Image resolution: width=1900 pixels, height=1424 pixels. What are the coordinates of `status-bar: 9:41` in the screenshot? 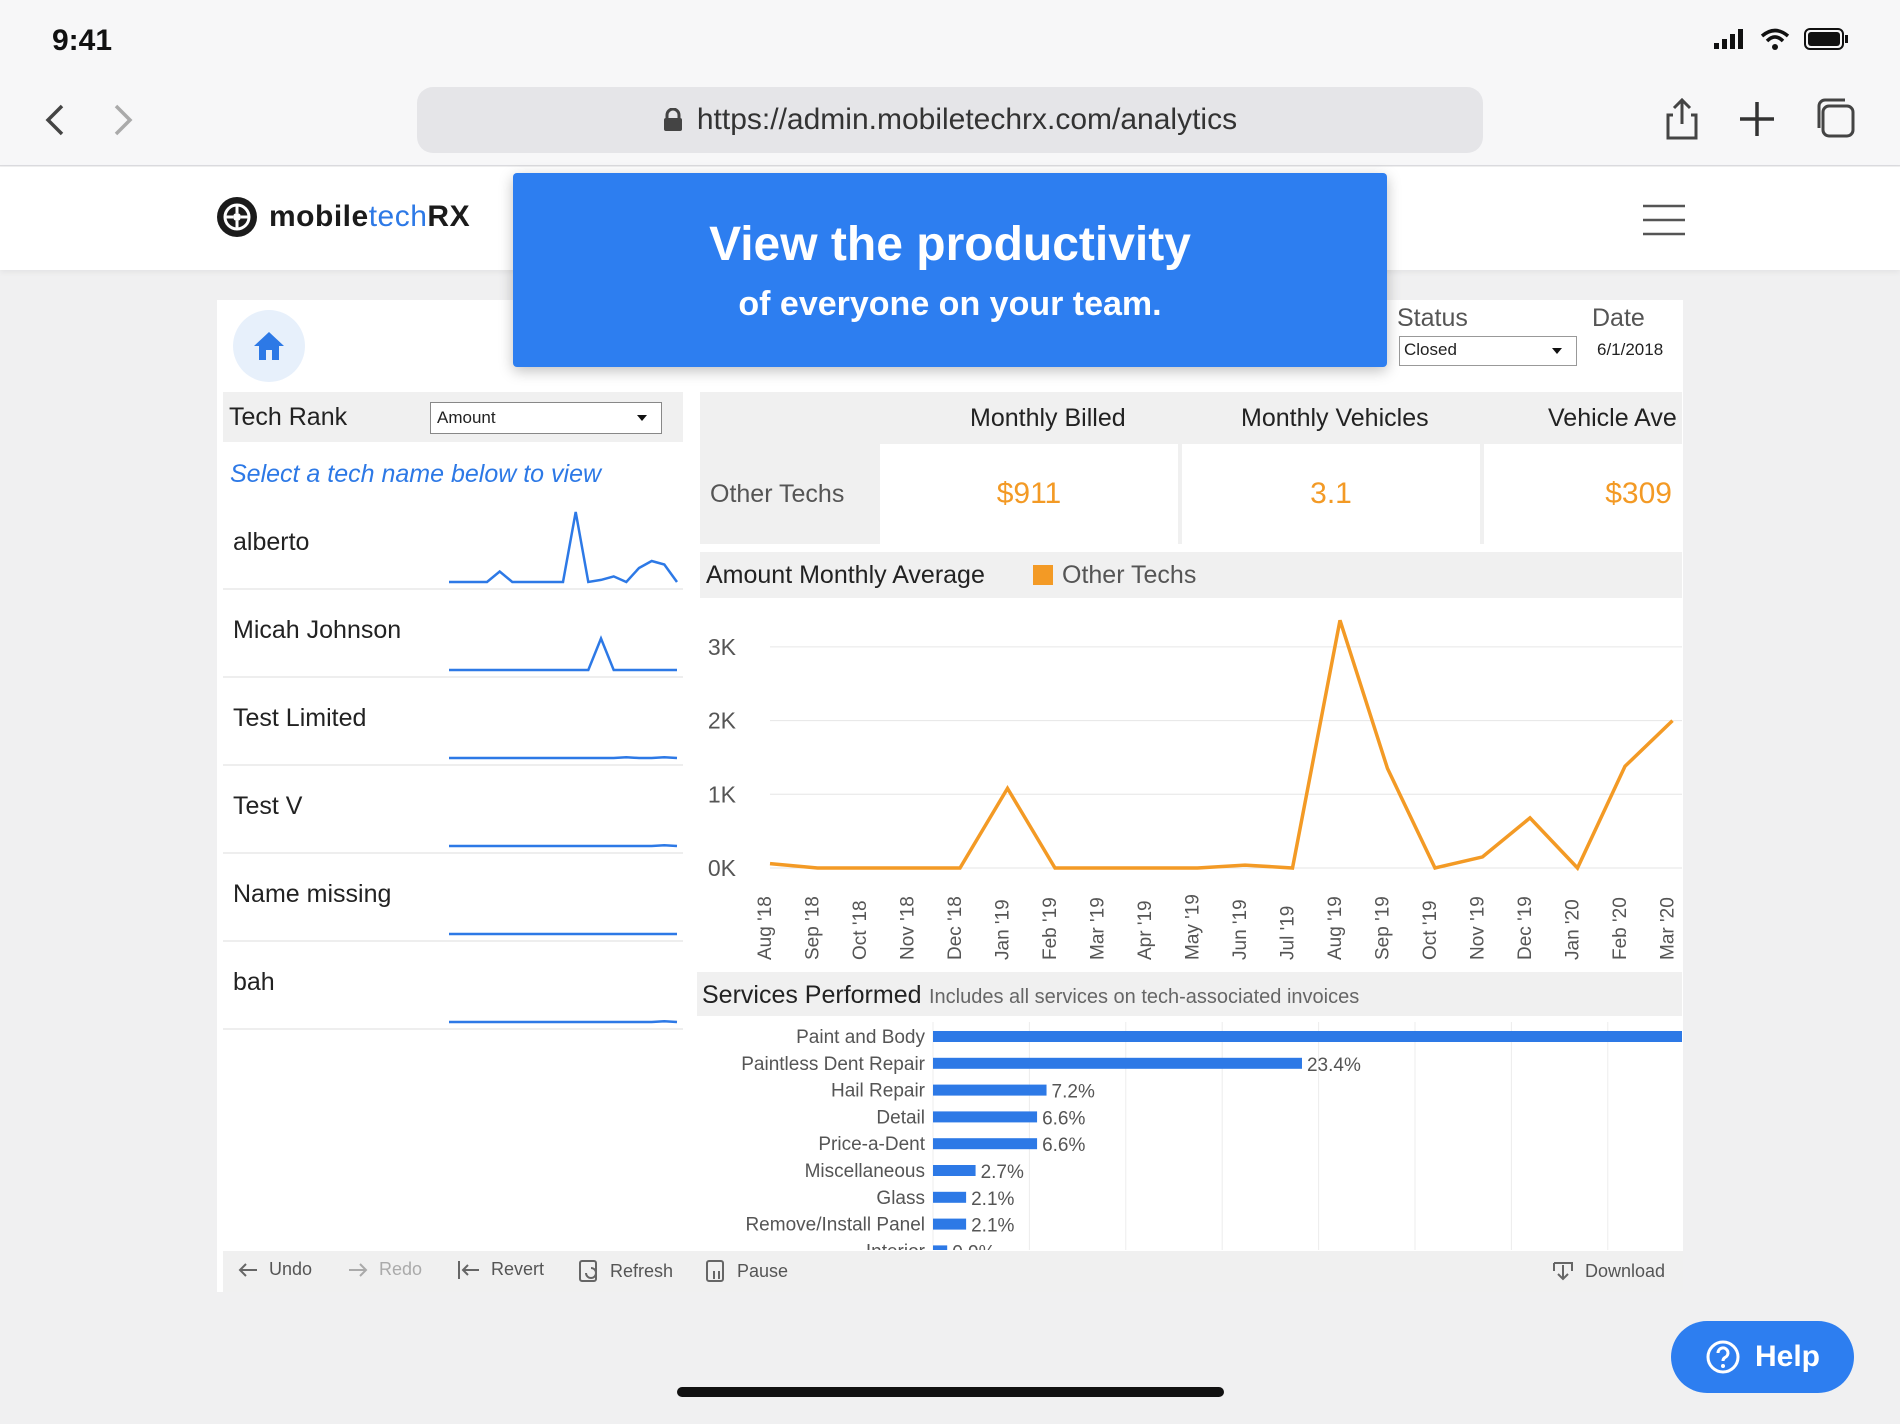 It's located at (950, 40).